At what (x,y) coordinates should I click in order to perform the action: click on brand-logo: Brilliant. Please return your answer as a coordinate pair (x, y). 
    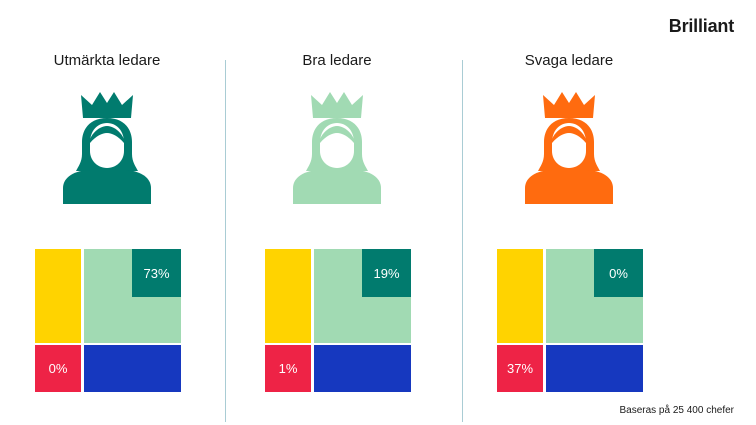
    Looking at the image, I should click on (701, 26).